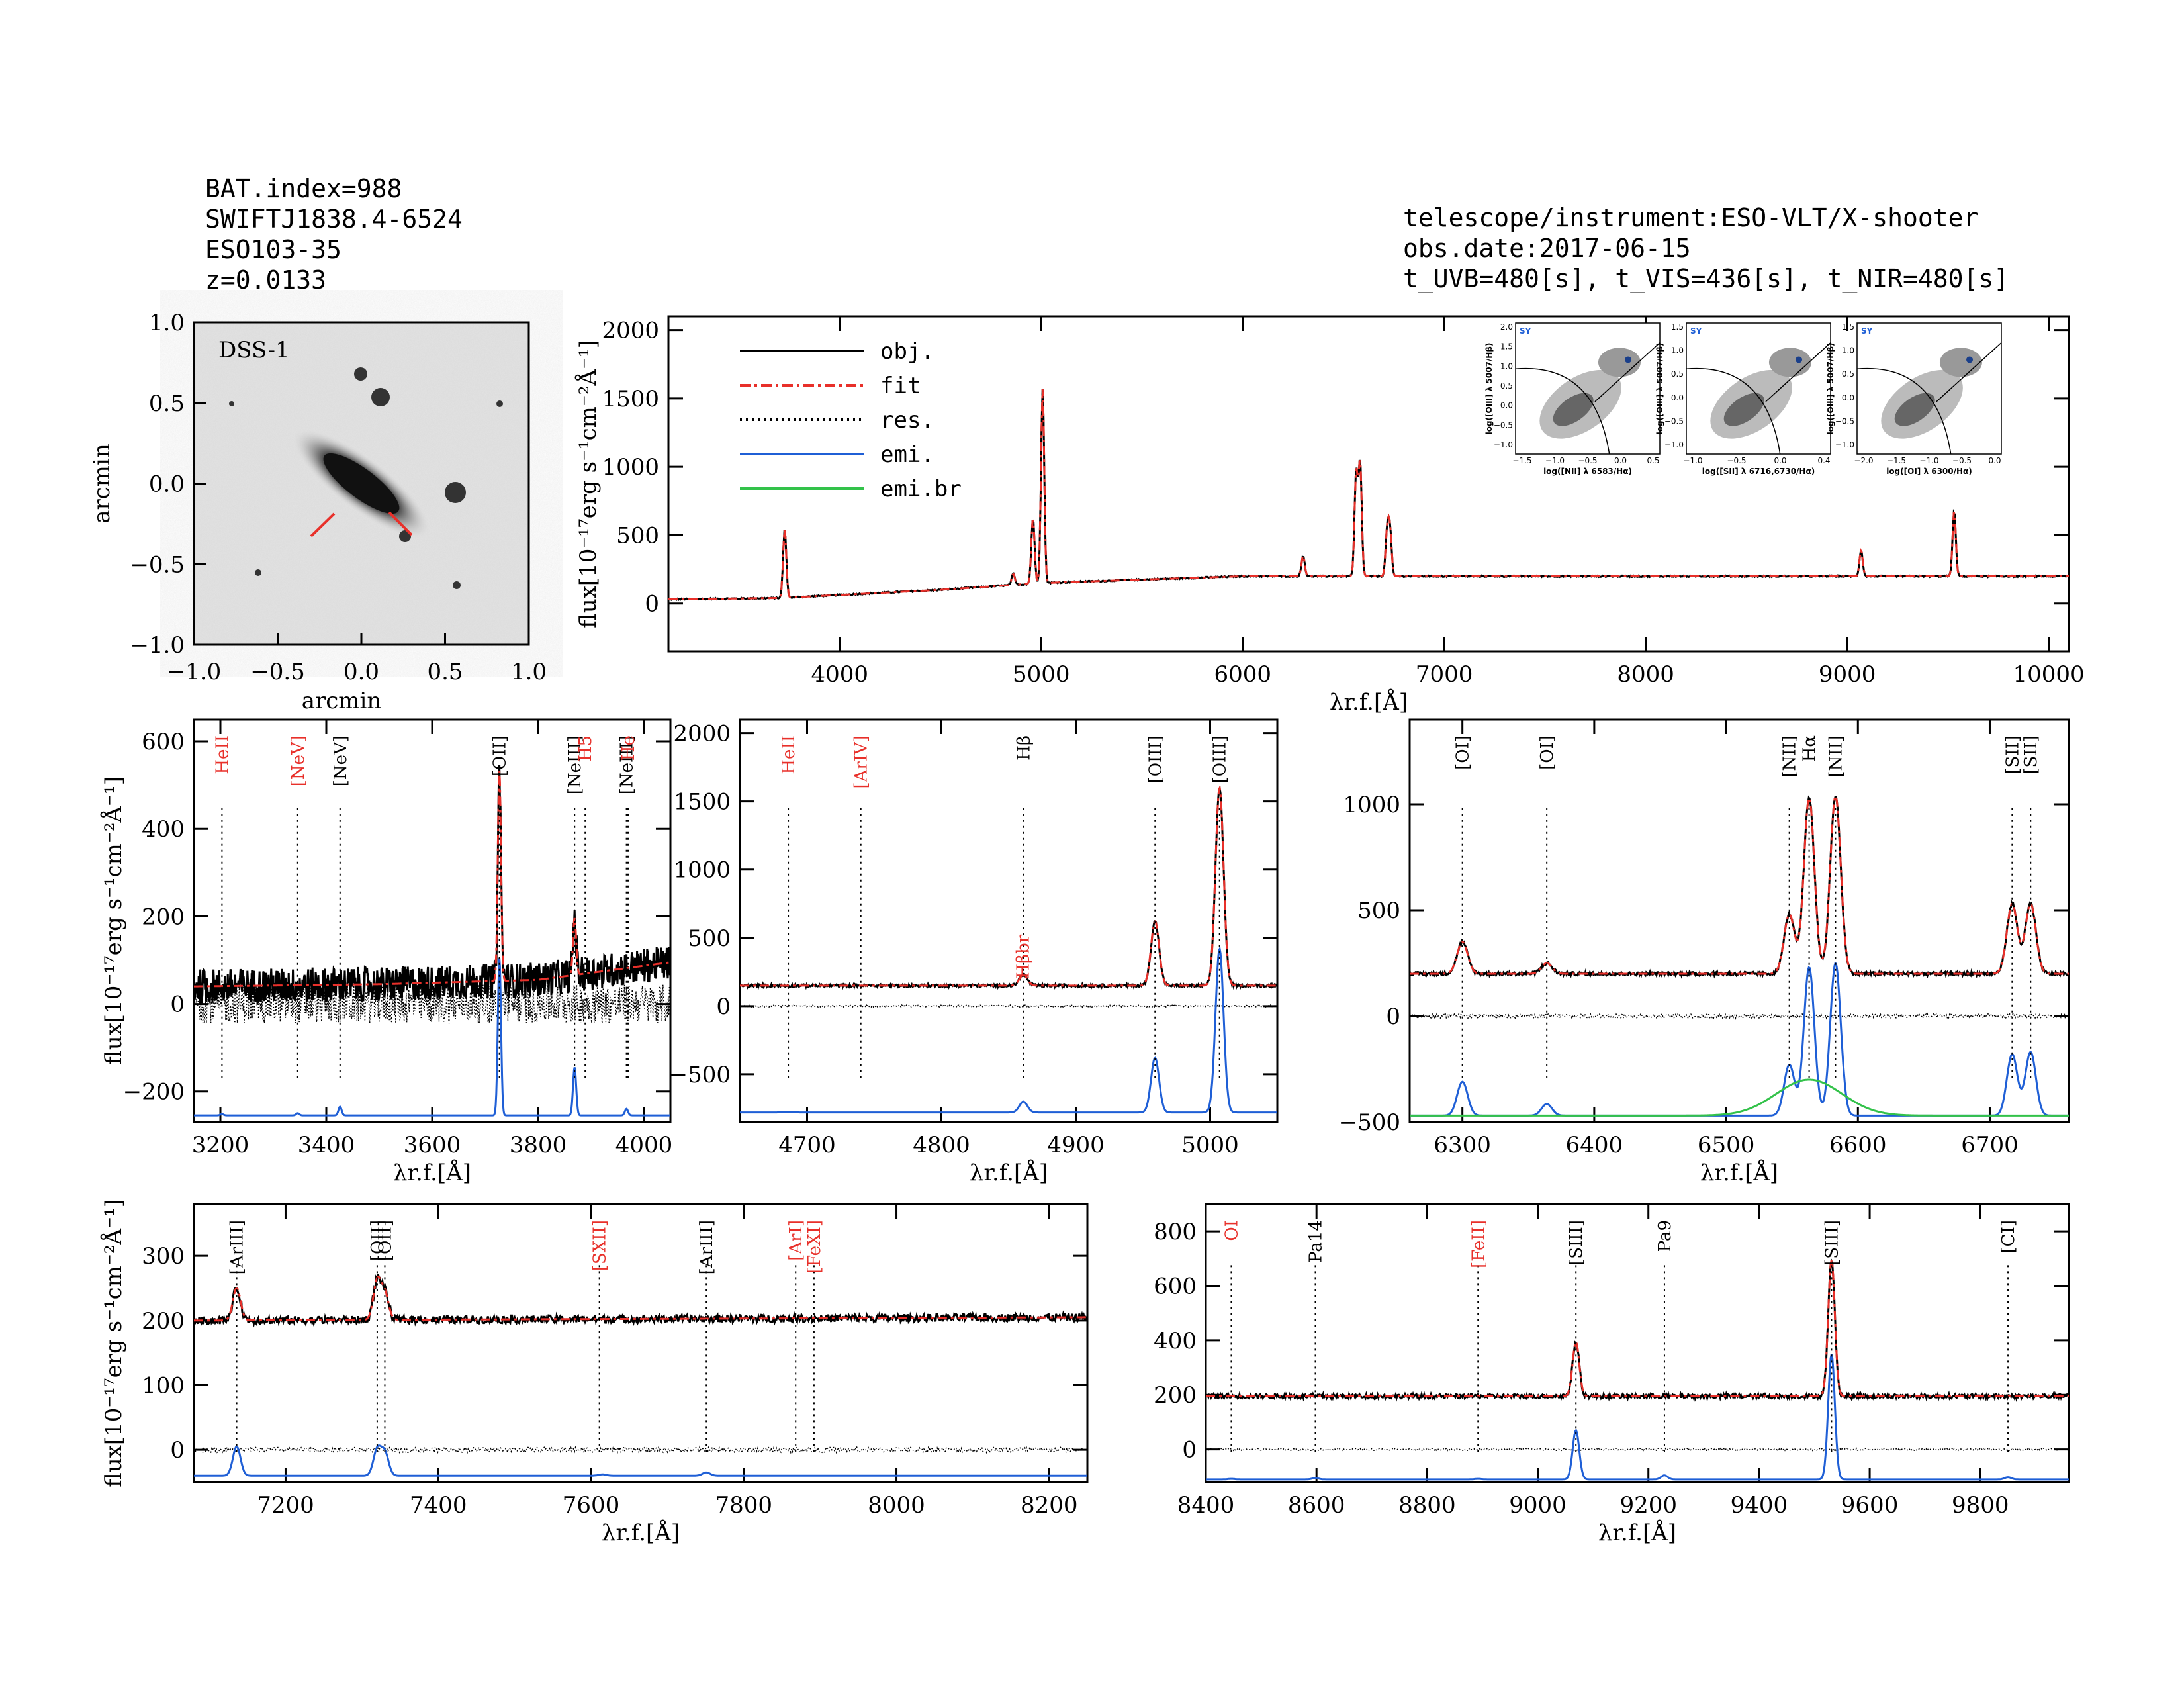 The height and width of the screenshot is (1688, 2184). I want to click on line-label: [ArIV], so click(862, 762).